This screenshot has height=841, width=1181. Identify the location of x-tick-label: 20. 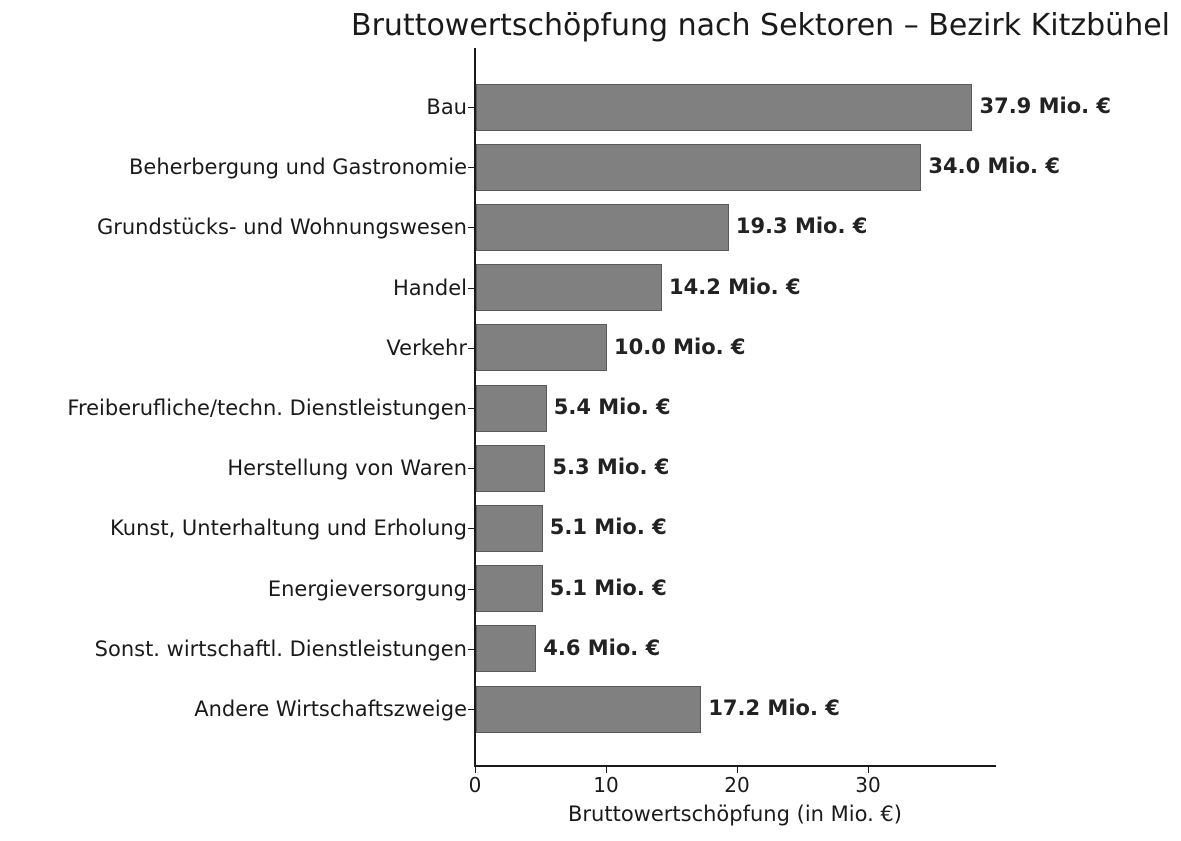
(737, 785).